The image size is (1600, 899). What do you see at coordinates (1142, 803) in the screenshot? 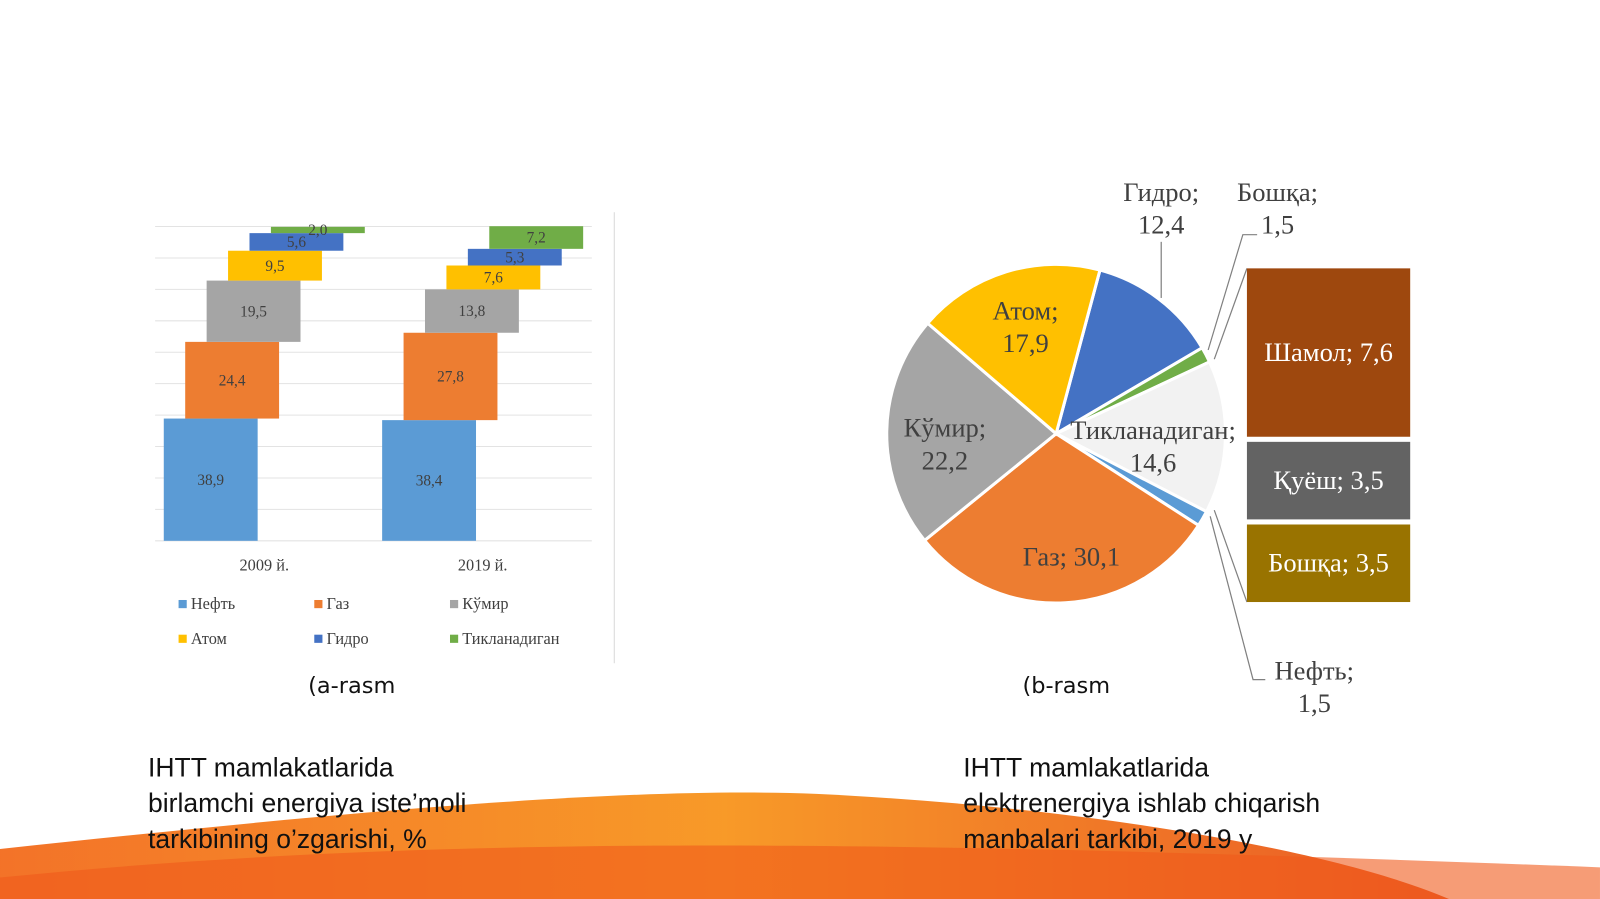
I see `caption-line: elektrenergiya ishlab chiqarish` at bounding box center [1142, 803].